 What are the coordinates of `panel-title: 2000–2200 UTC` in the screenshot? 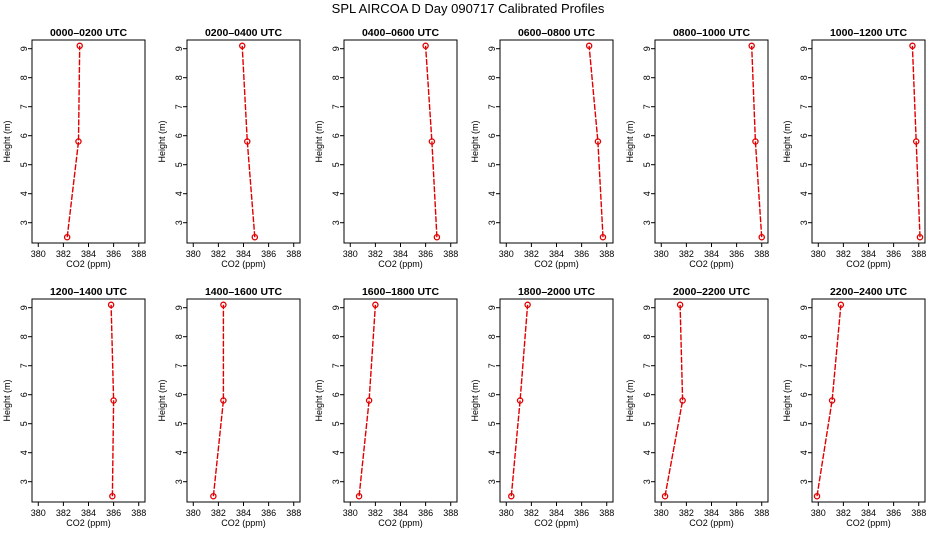 It's located at (711, 292).